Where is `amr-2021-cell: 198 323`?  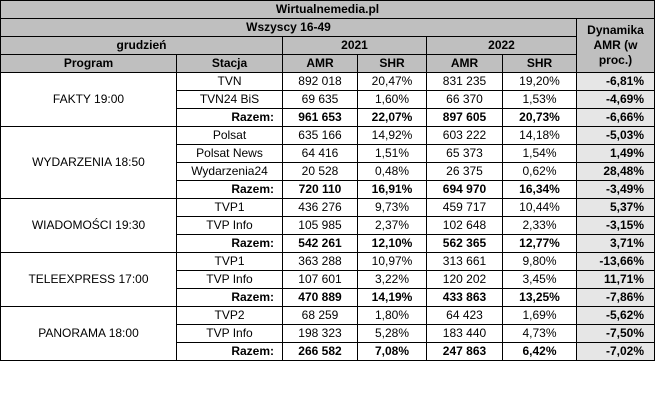
amr-2021-cell: 198 323 is located at coordinates (320, 333).